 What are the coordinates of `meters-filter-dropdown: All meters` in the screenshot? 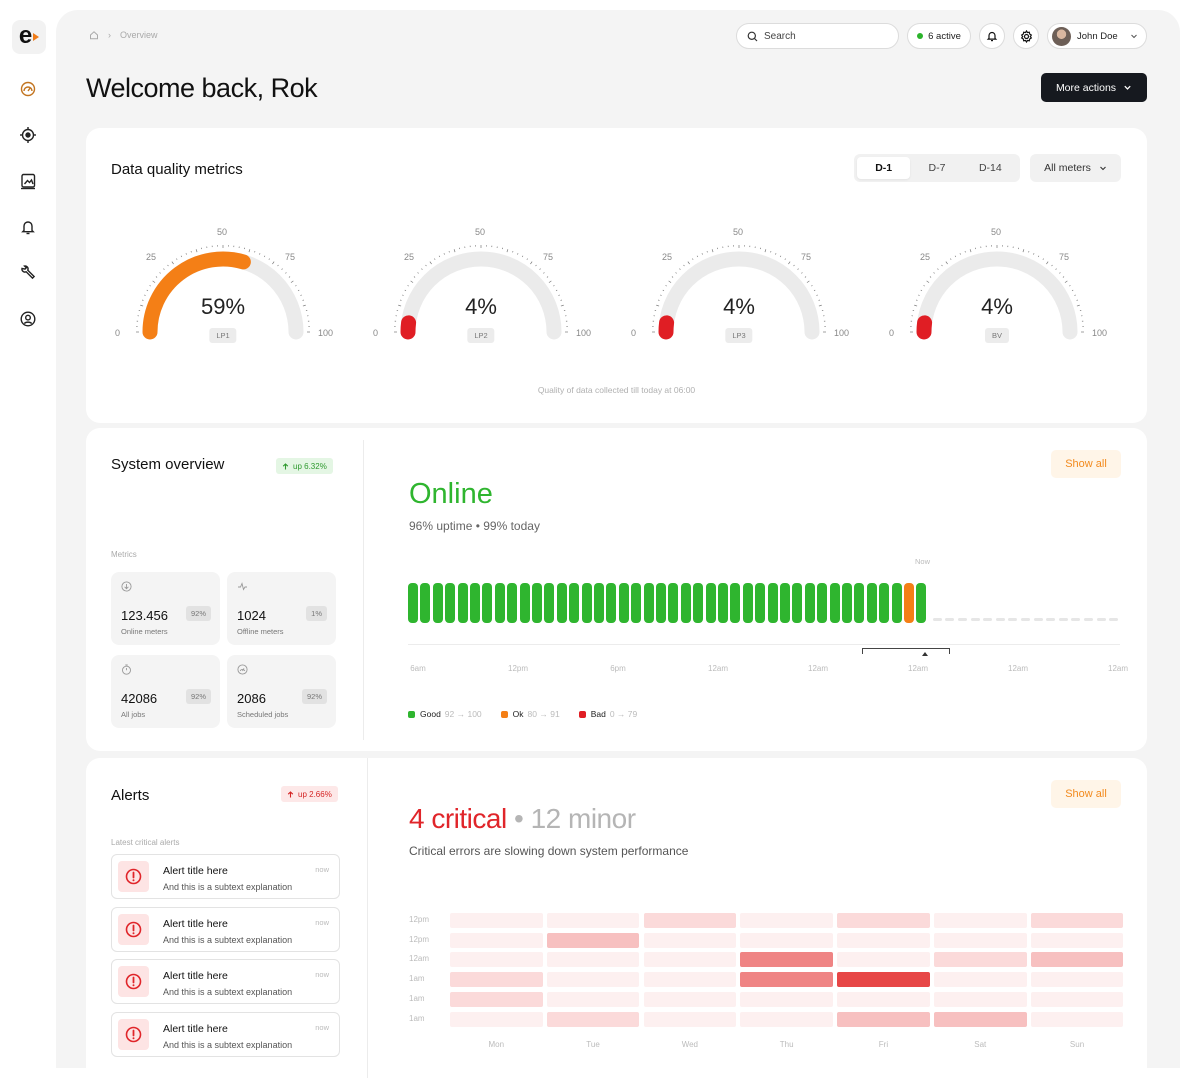 It's located at (1075, 168).